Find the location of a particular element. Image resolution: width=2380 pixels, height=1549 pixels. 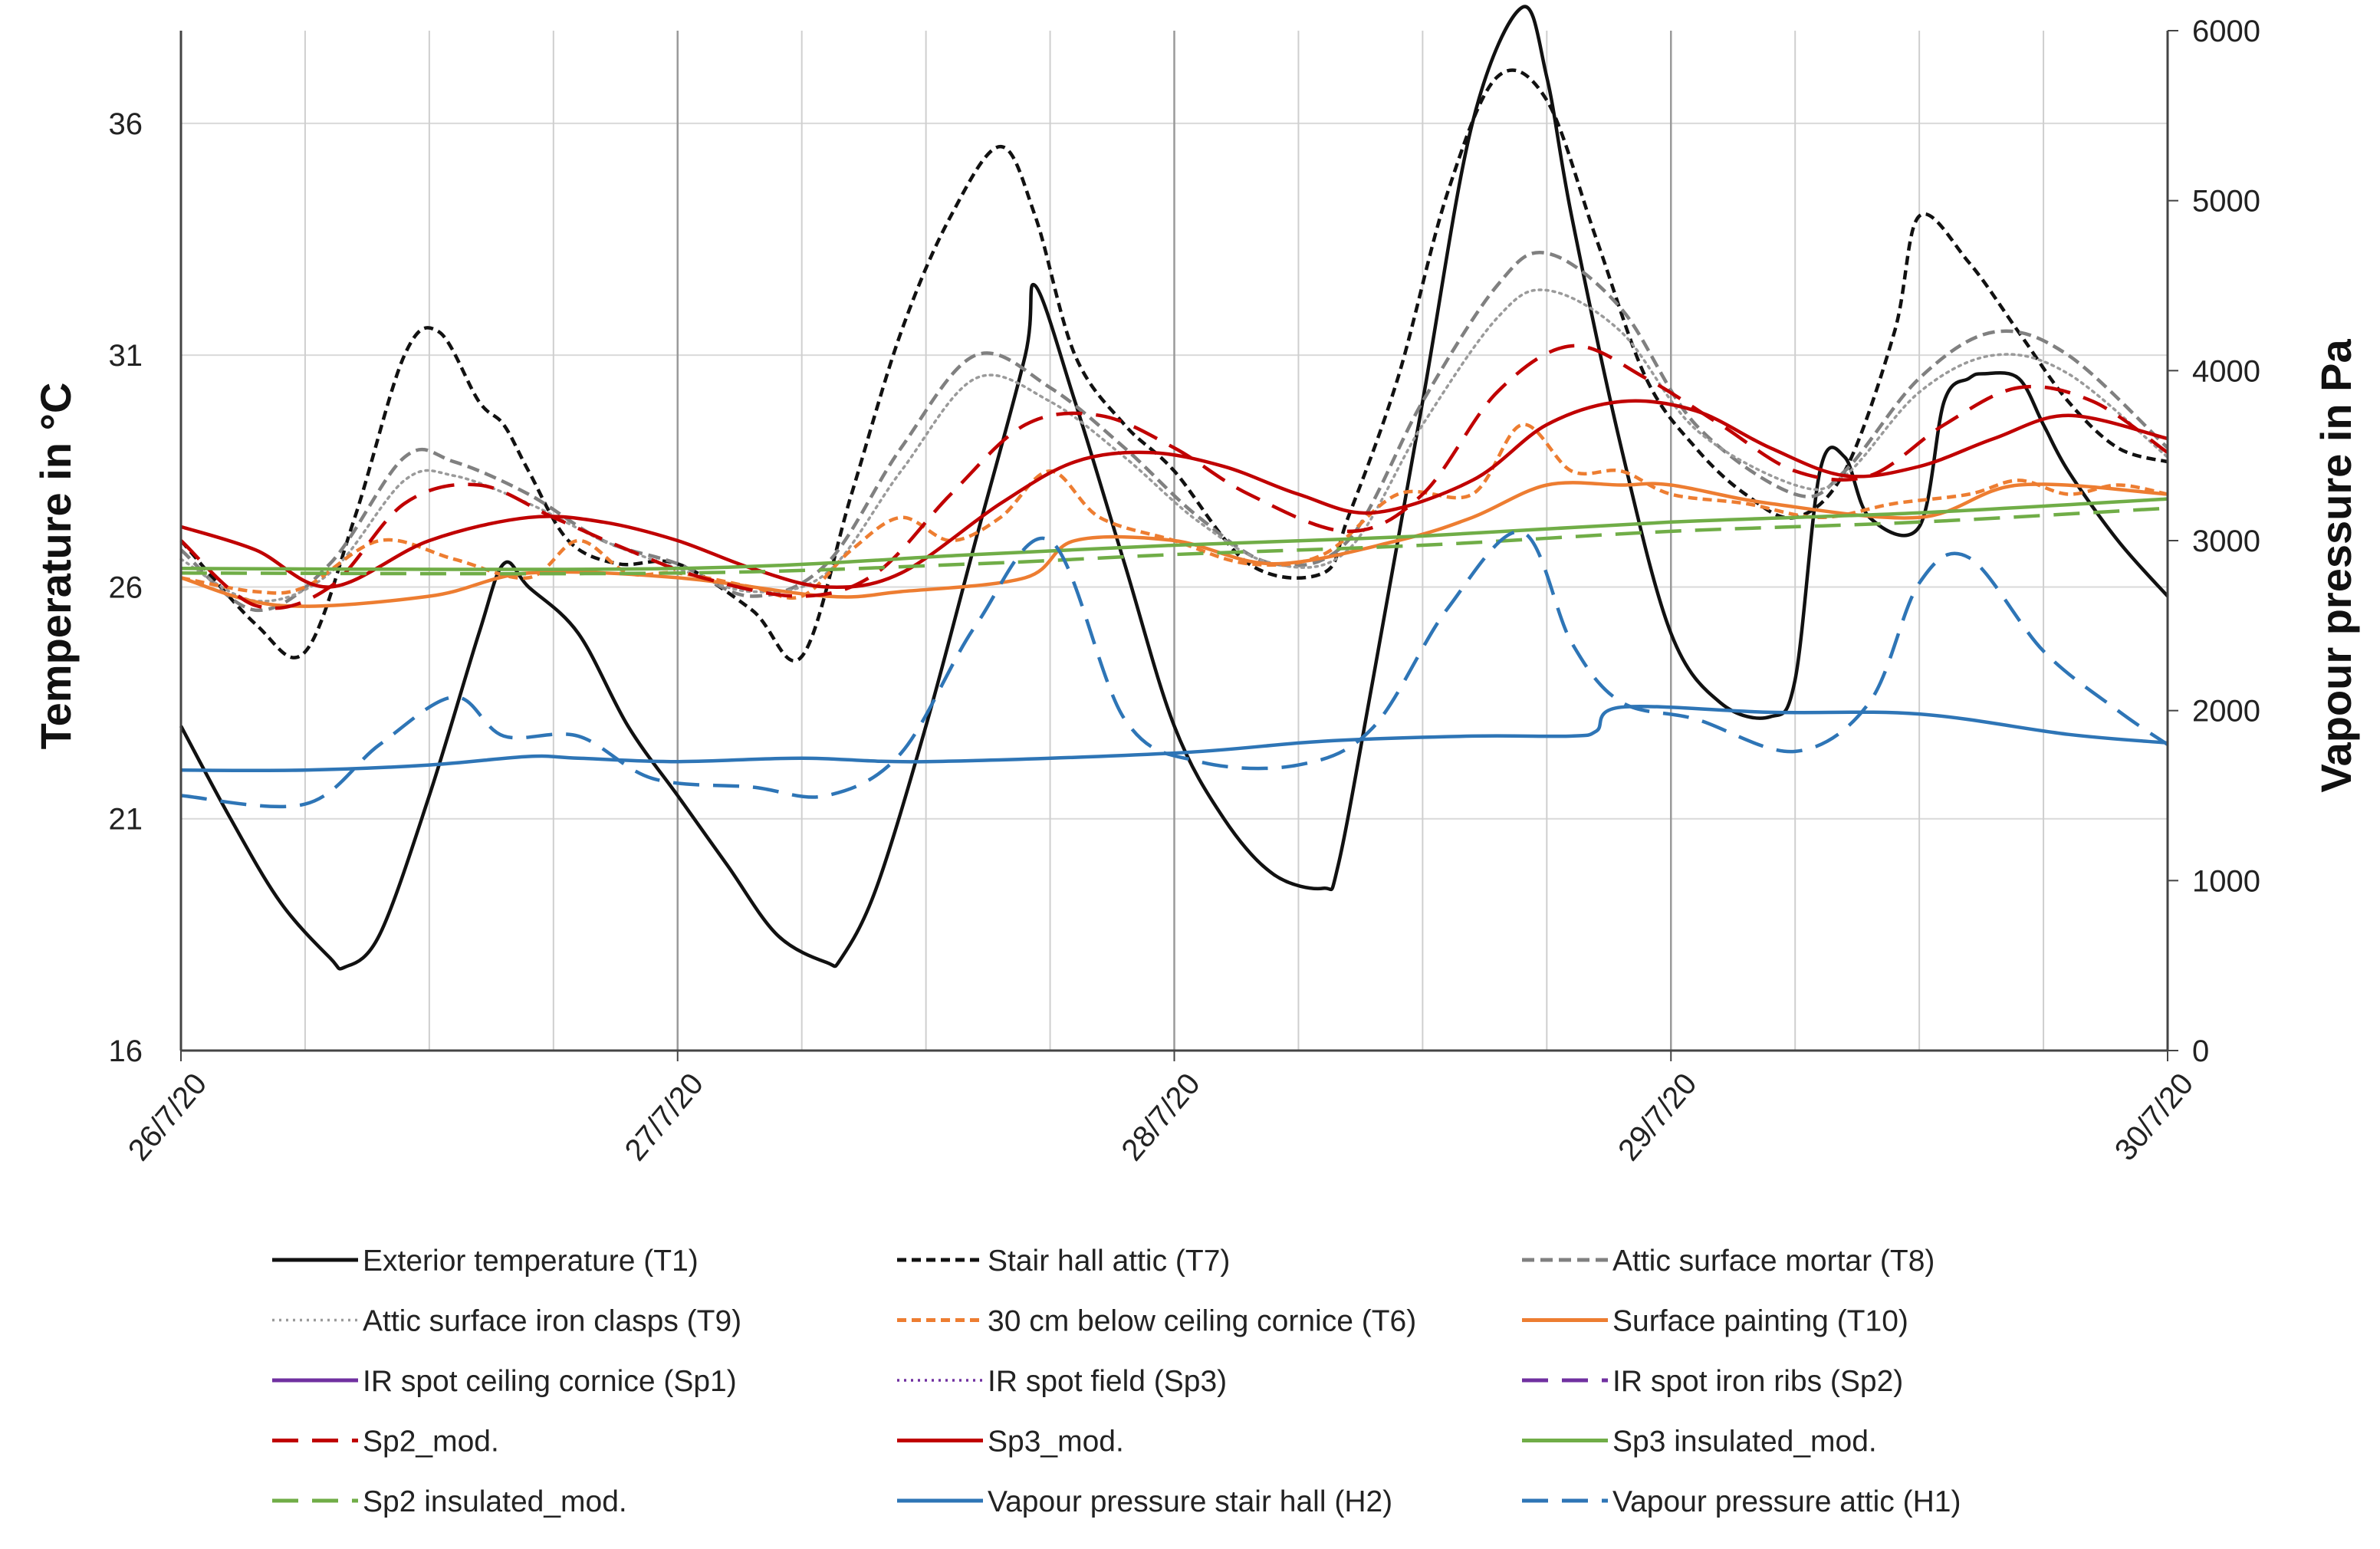

left-axis-title: Temperature in °C is located at coordinates (55, 566).